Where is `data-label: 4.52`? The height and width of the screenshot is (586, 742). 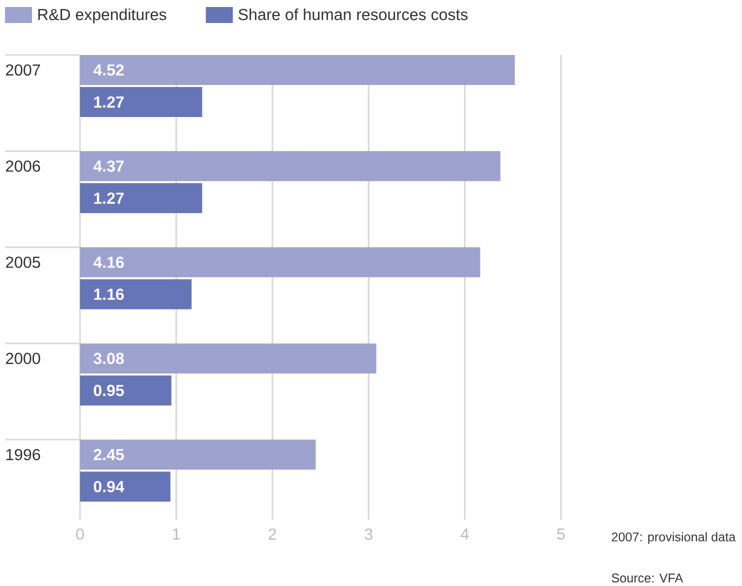
data-label: 4.52 is located at coordinates (108, 70).